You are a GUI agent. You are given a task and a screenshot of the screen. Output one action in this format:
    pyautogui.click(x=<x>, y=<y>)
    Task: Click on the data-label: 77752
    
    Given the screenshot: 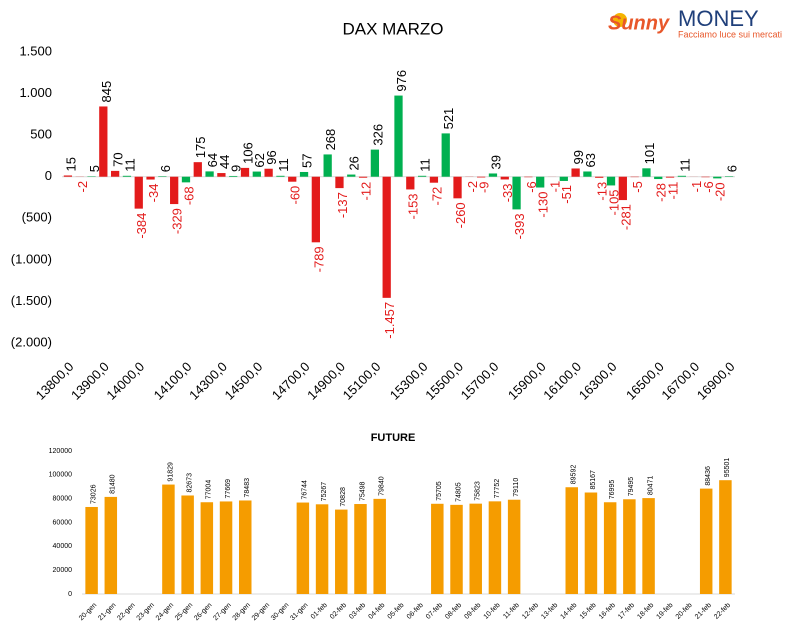 What is the action you would take?
    pyautogui.click(x=497, y=489)
    